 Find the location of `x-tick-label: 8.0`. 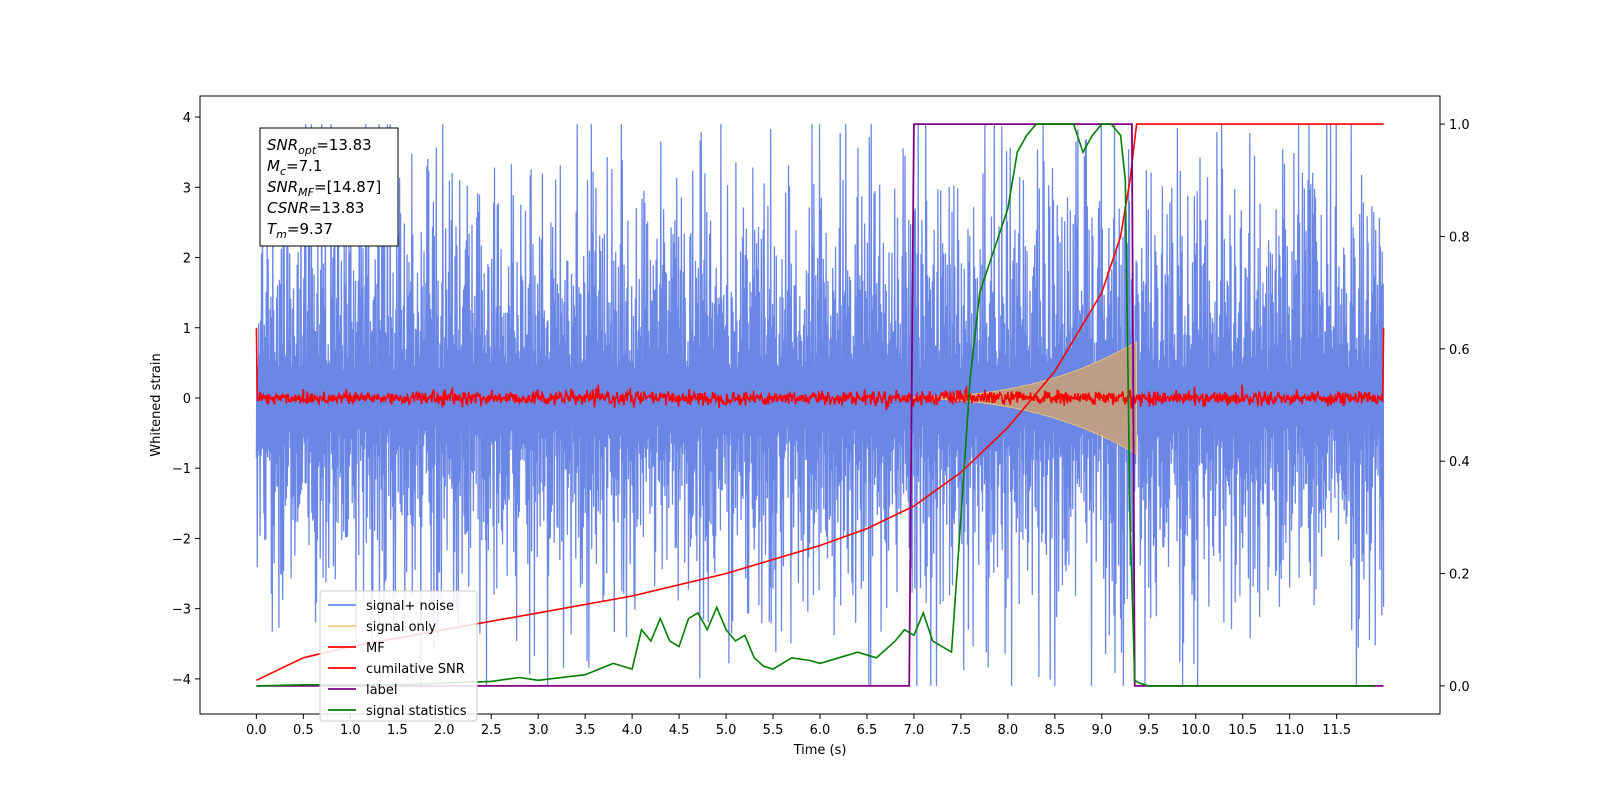

x-tick-label: 8.0 is located at coordinates (1008, 730).